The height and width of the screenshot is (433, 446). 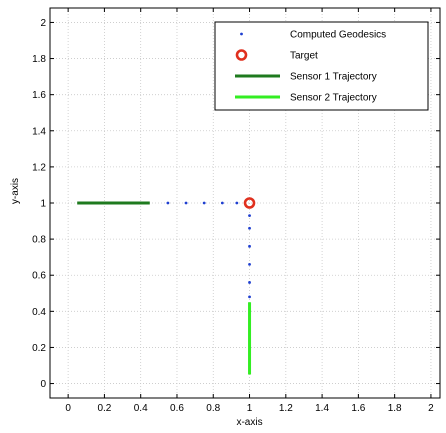 What do you see at coordinates (39, 59) in the screenshot?
I see `y-tick-label: 1.8` at bounding box center [39, 59].